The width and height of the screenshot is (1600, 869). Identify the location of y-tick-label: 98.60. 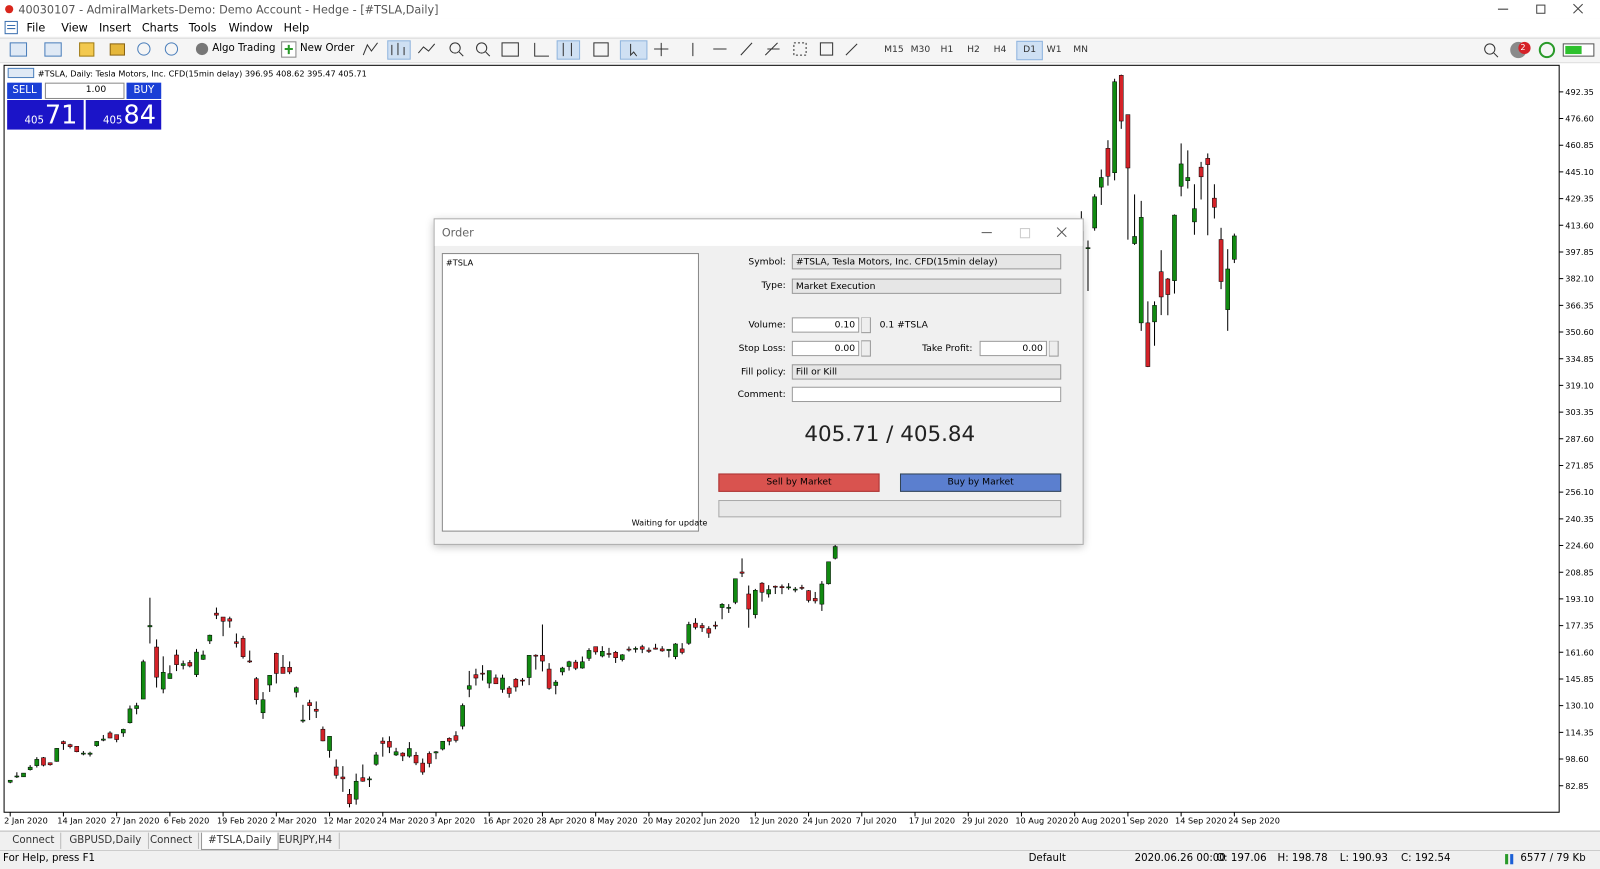
(1576, 759).